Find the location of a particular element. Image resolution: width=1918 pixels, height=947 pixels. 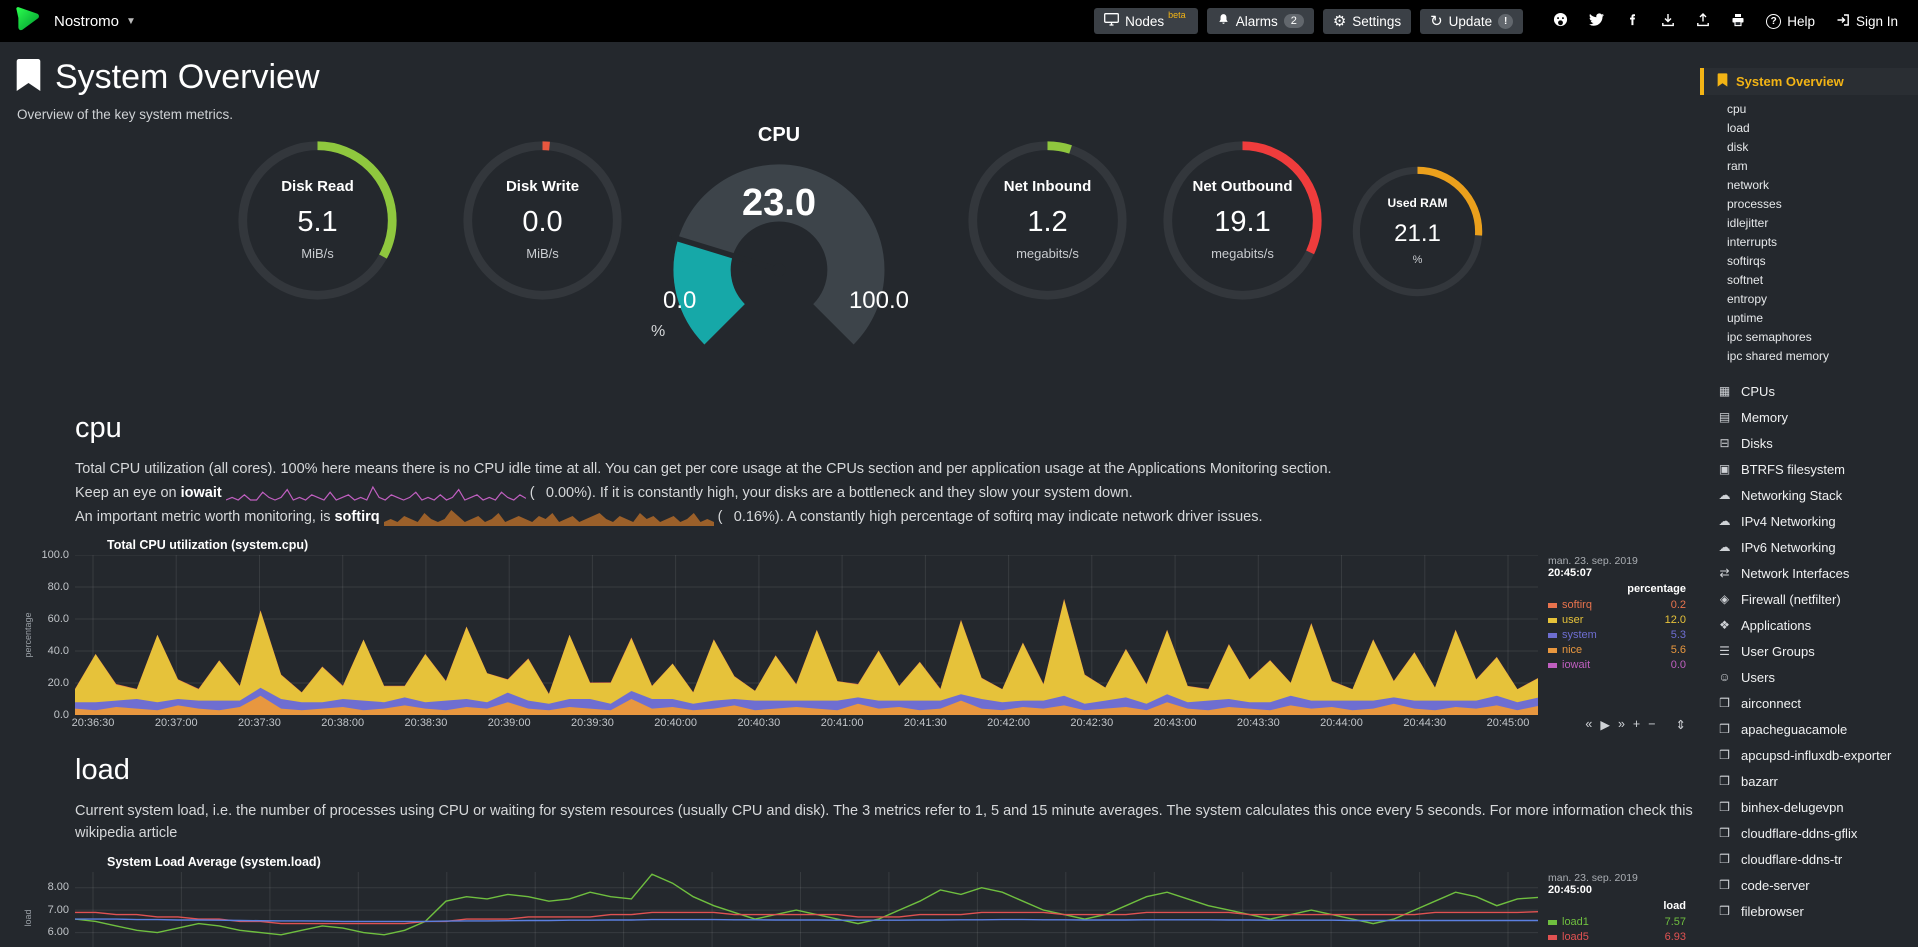

legend-row-user: user 12.0 is located at coordinates (1618, 620).